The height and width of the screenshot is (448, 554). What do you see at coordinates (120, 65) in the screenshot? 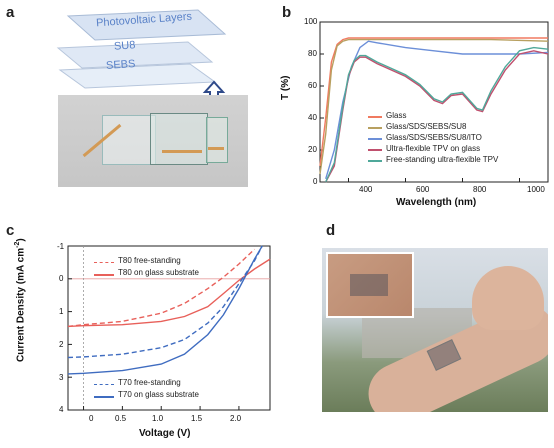
I see `layer-label-sebs: SEBS` at bounding box center [120, 65].